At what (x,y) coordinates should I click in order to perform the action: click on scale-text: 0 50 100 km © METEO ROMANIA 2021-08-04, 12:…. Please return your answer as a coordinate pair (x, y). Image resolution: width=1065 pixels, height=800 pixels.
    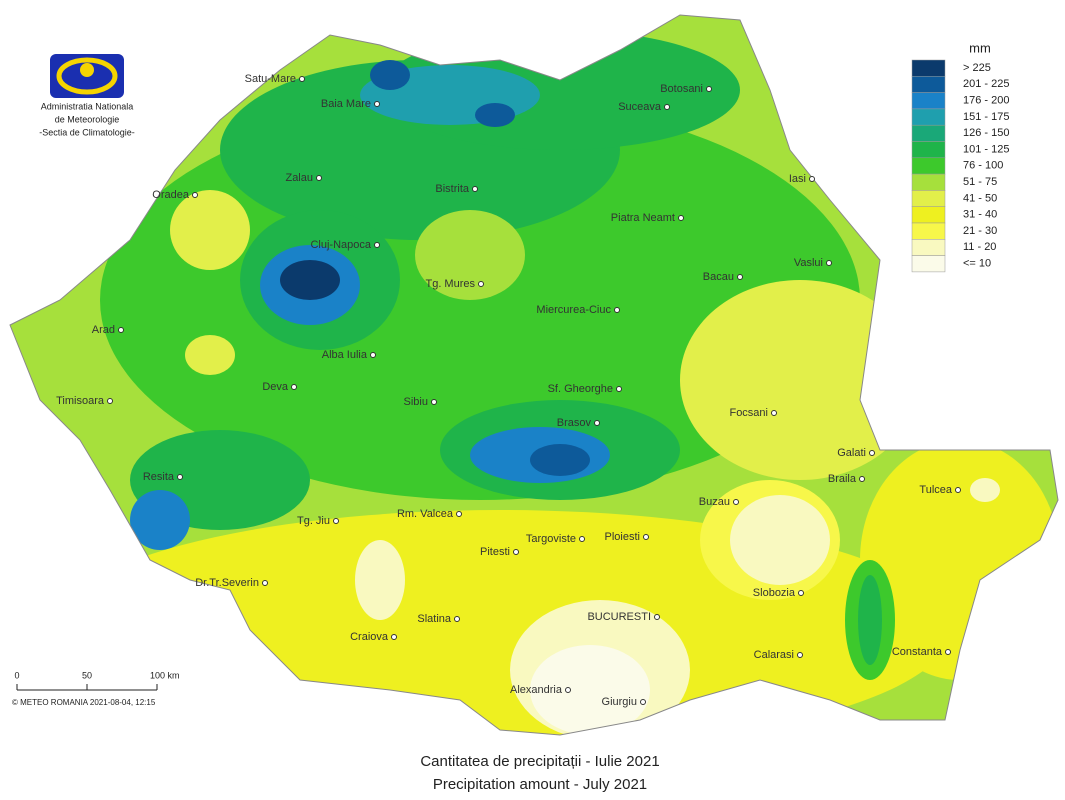
    Looking at the image, I should click on (96, 688).